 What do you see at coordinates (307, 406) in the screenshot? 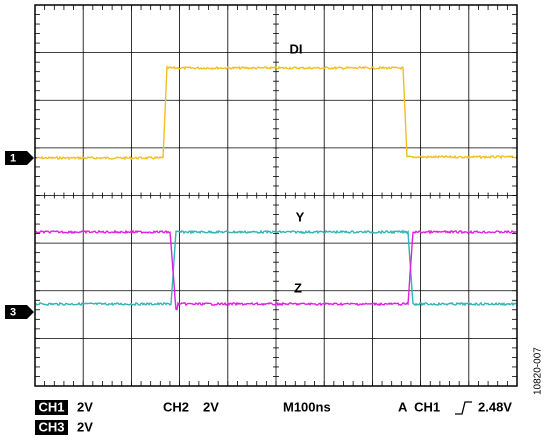
I see `status-text: M100ns` at bounding box center [307, 406].